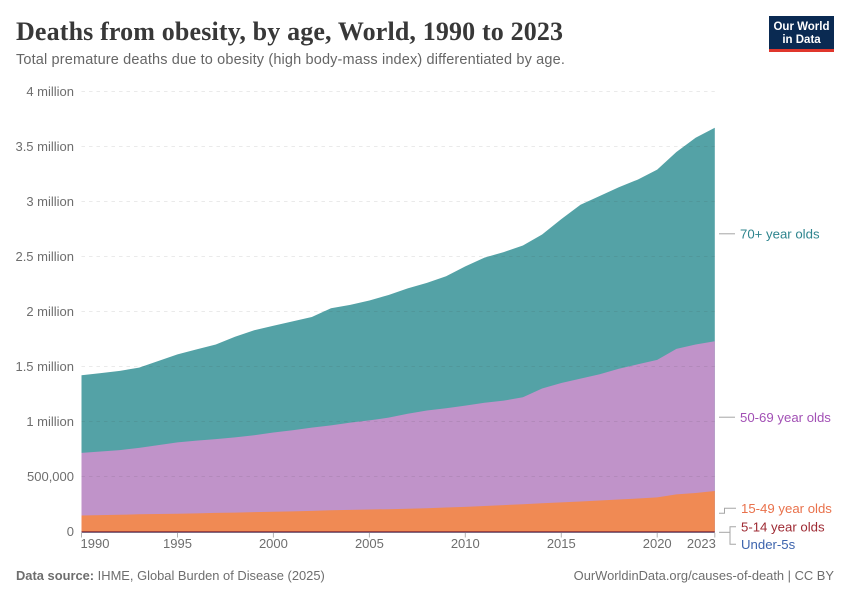 The image size is (850, 600). What do you see at coordinates (44, 256) in the screenshot?
I see `svg-text: 2.5 million` at bounding box center [44, 256].